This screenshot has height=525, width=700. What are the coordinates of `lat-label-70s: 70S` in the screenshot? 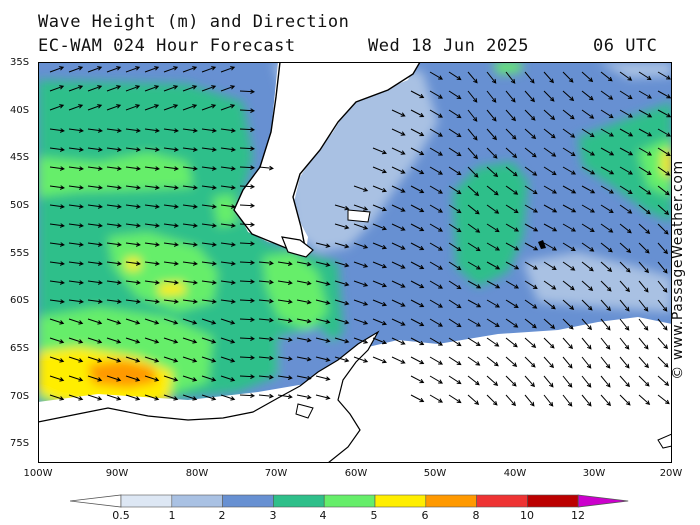 It's located at (20, 396).